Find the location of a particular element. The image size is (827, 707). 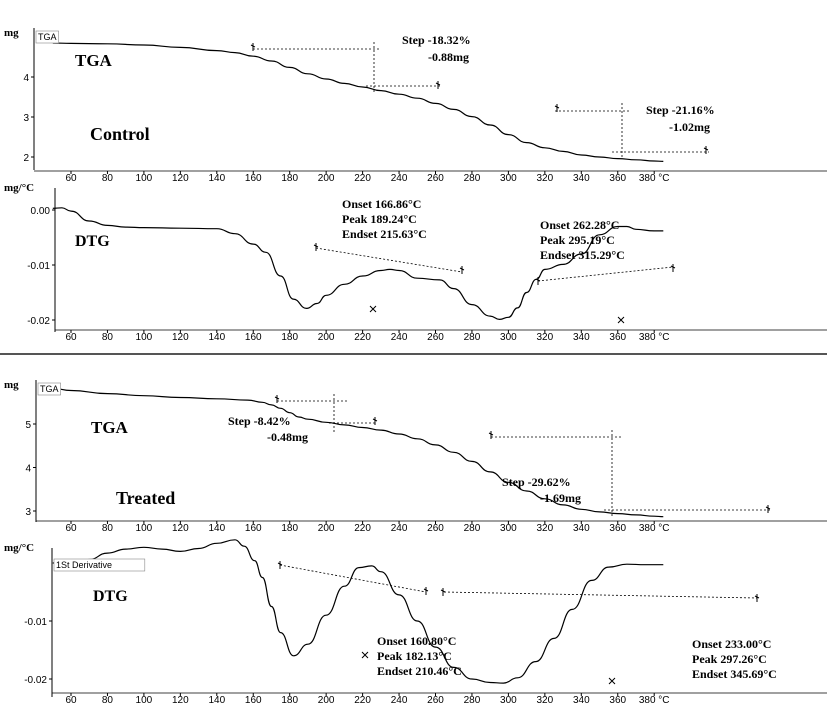

dtg2-annotation-onset: Onset 262.28°C is located at coordinates (579, 225).